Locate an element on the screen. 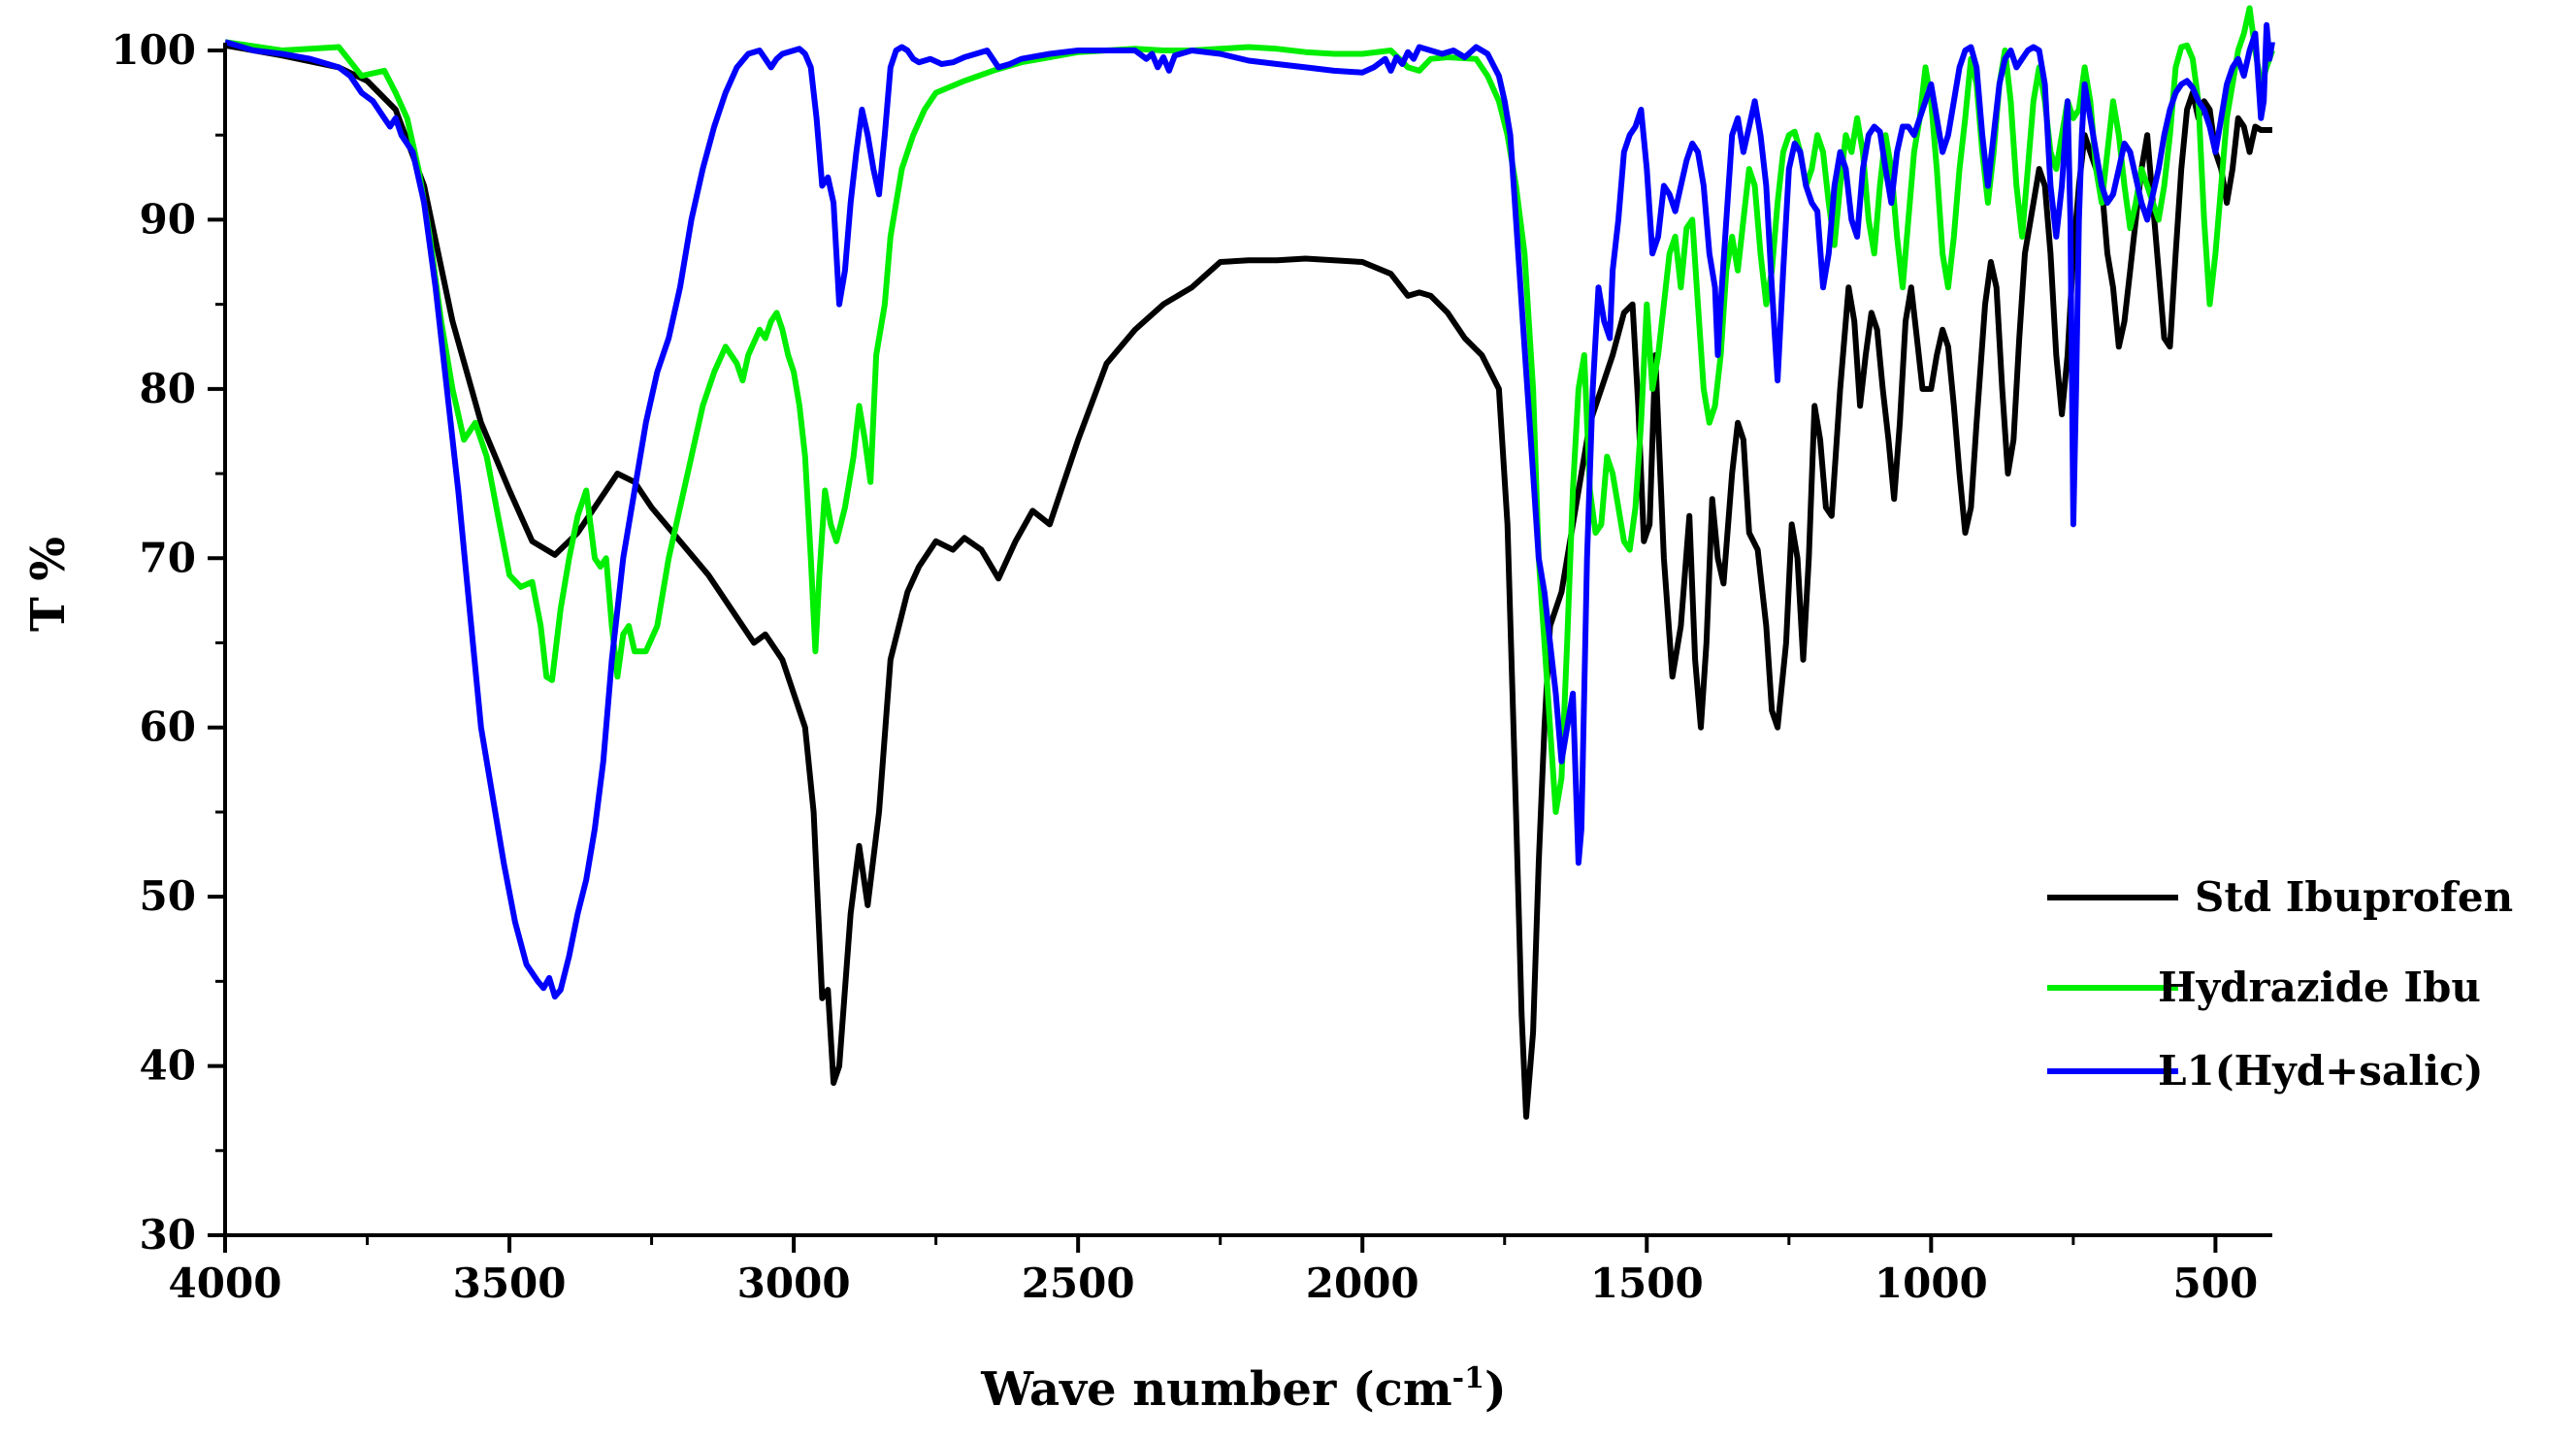 This screenshot has width=2576, height=1439. x-tick-label: 2000 is located at coordinates (1362, 1283).